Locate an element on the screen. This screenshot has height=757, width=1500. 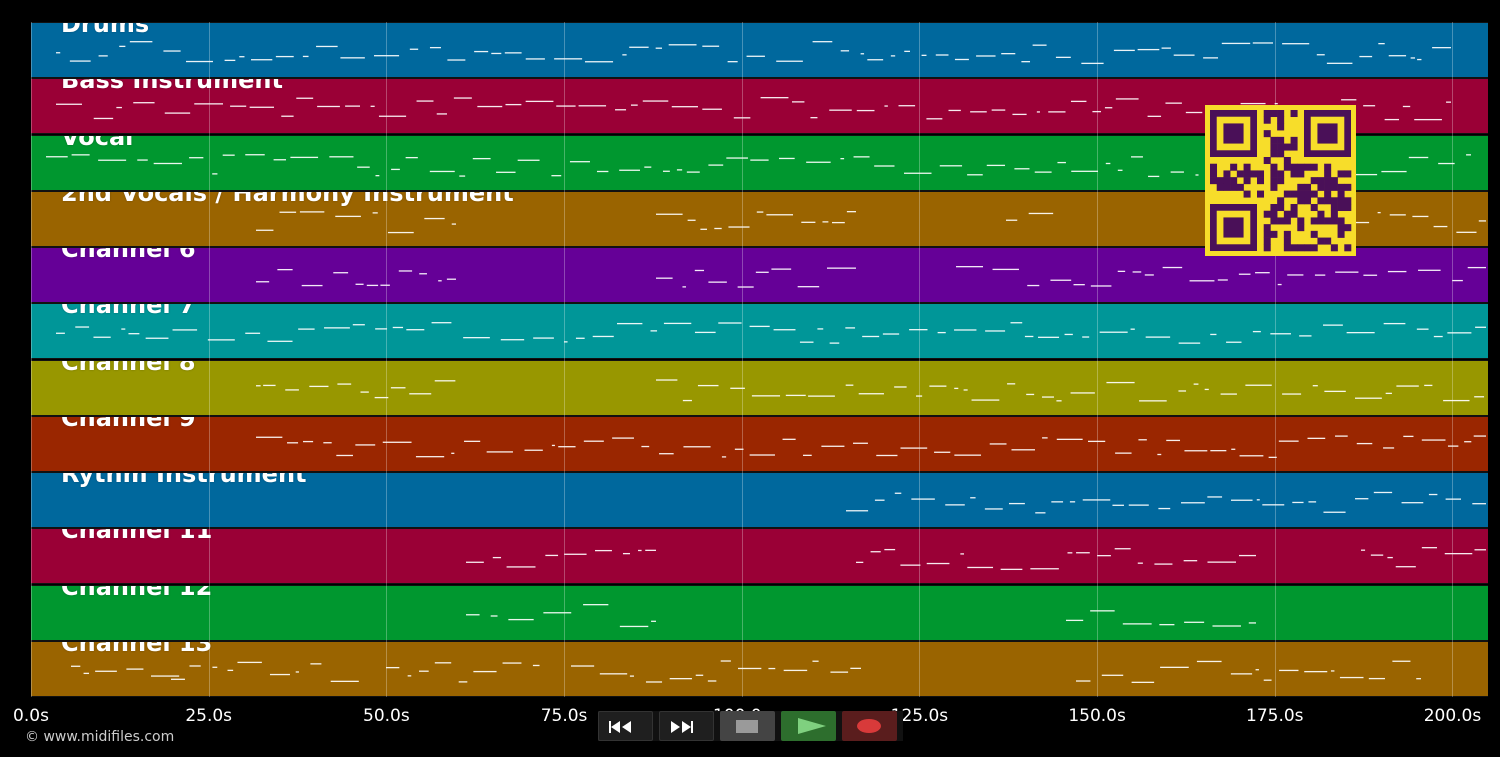
track-lane: Channel 8 is located at coordinates (759, 387).